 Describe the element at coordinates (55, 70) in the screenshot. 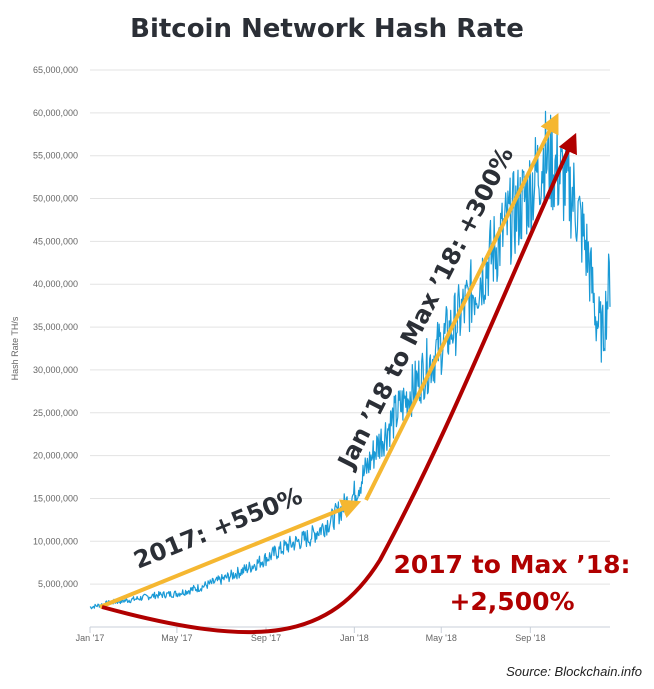

I see `y-tick-label: 65,000,000` at that location.